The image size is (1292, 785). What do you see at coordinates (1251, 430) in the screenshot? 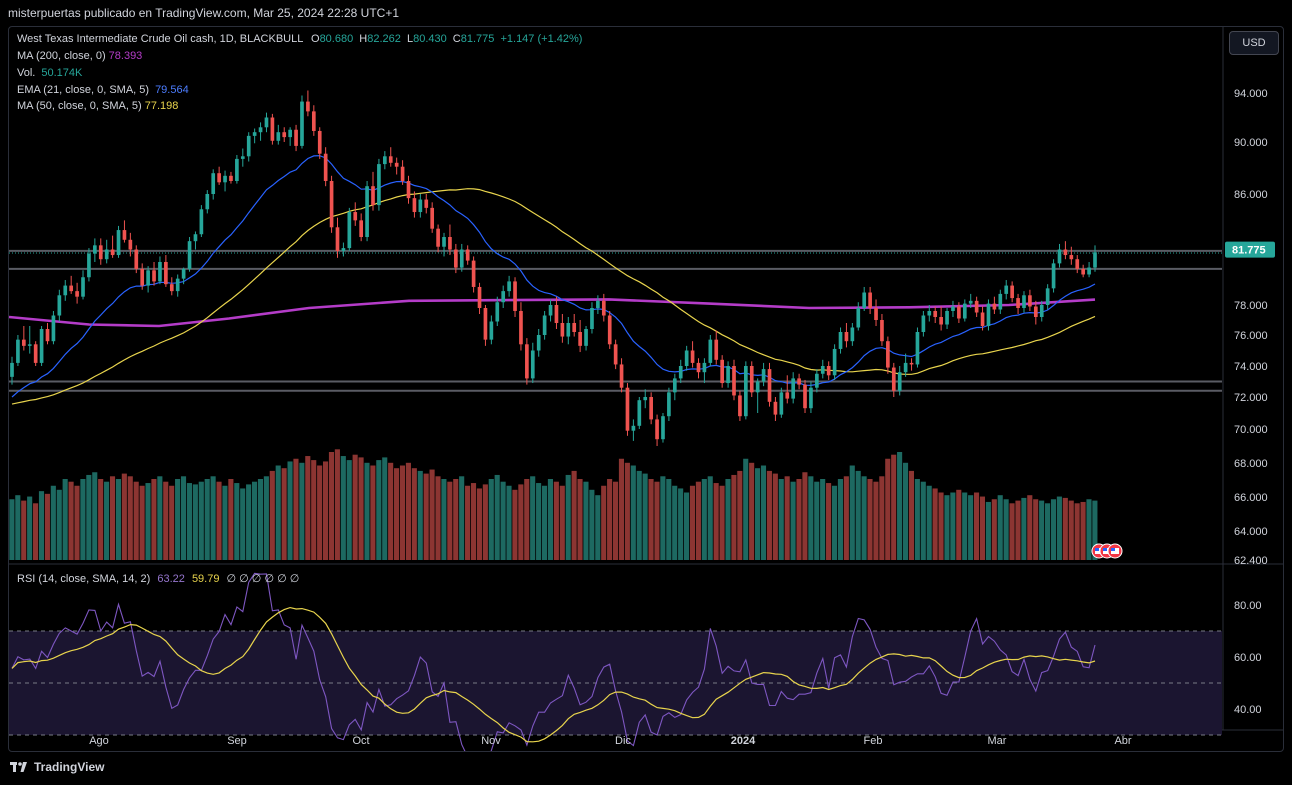
I see `price-tick-label: 70.000` at bounding box center [1251, 430].